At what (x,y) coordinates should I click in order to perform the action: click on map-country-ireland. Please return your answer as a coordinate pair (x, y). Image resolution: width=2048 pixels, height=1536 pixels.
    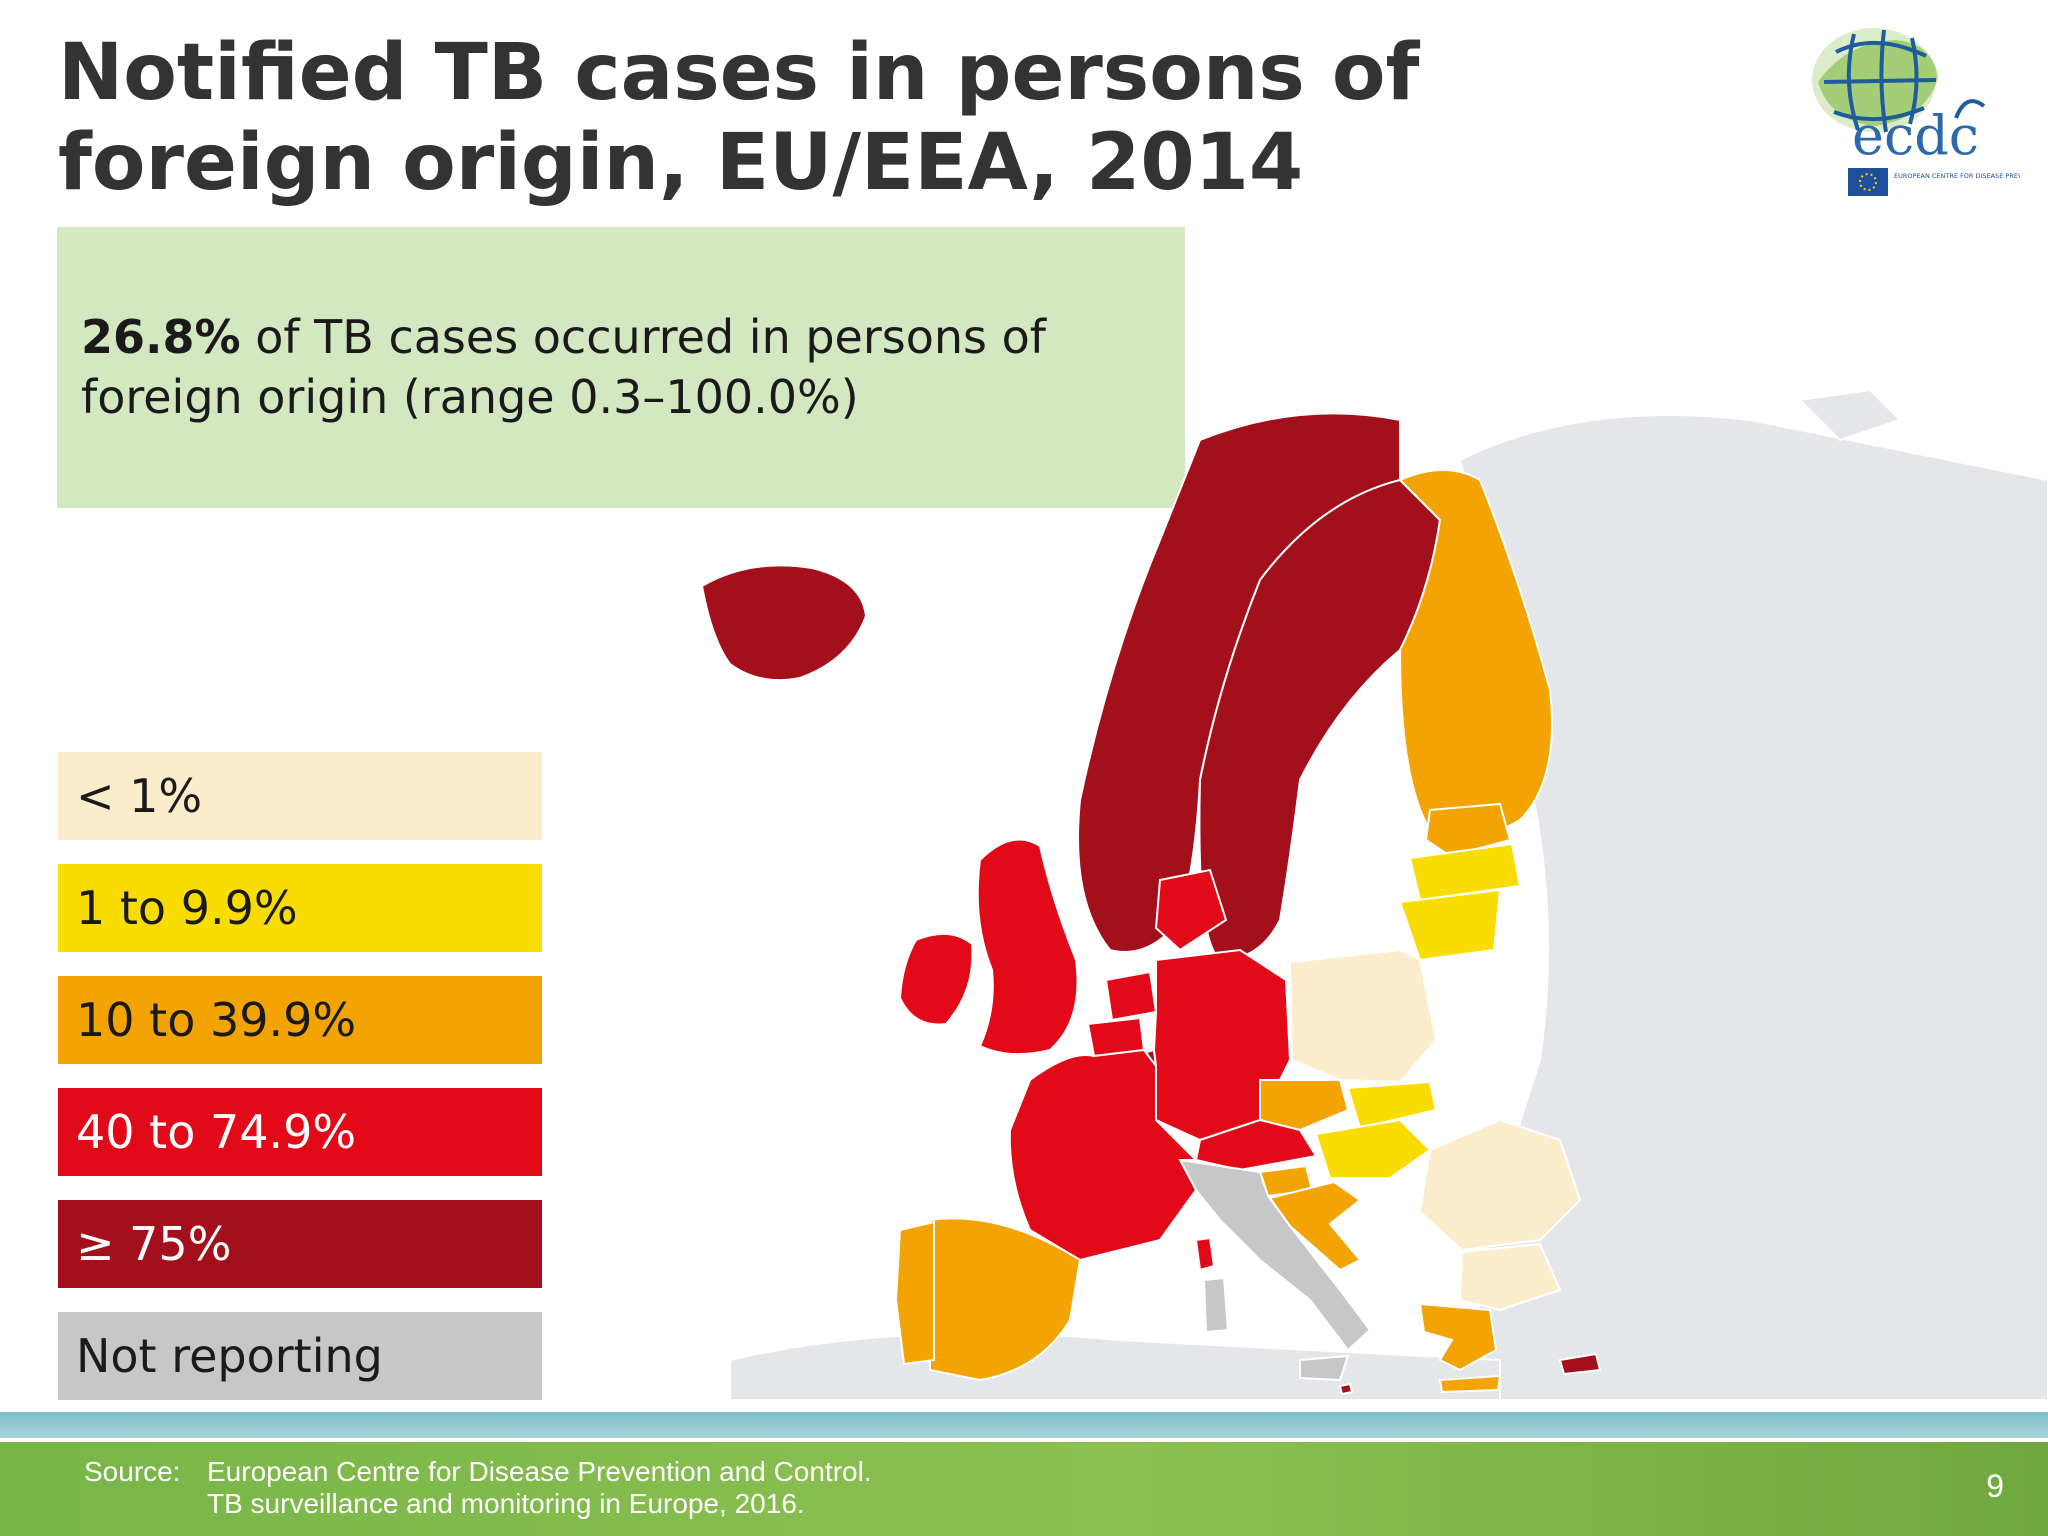
    Looking at the image, I should click on (936, 979).